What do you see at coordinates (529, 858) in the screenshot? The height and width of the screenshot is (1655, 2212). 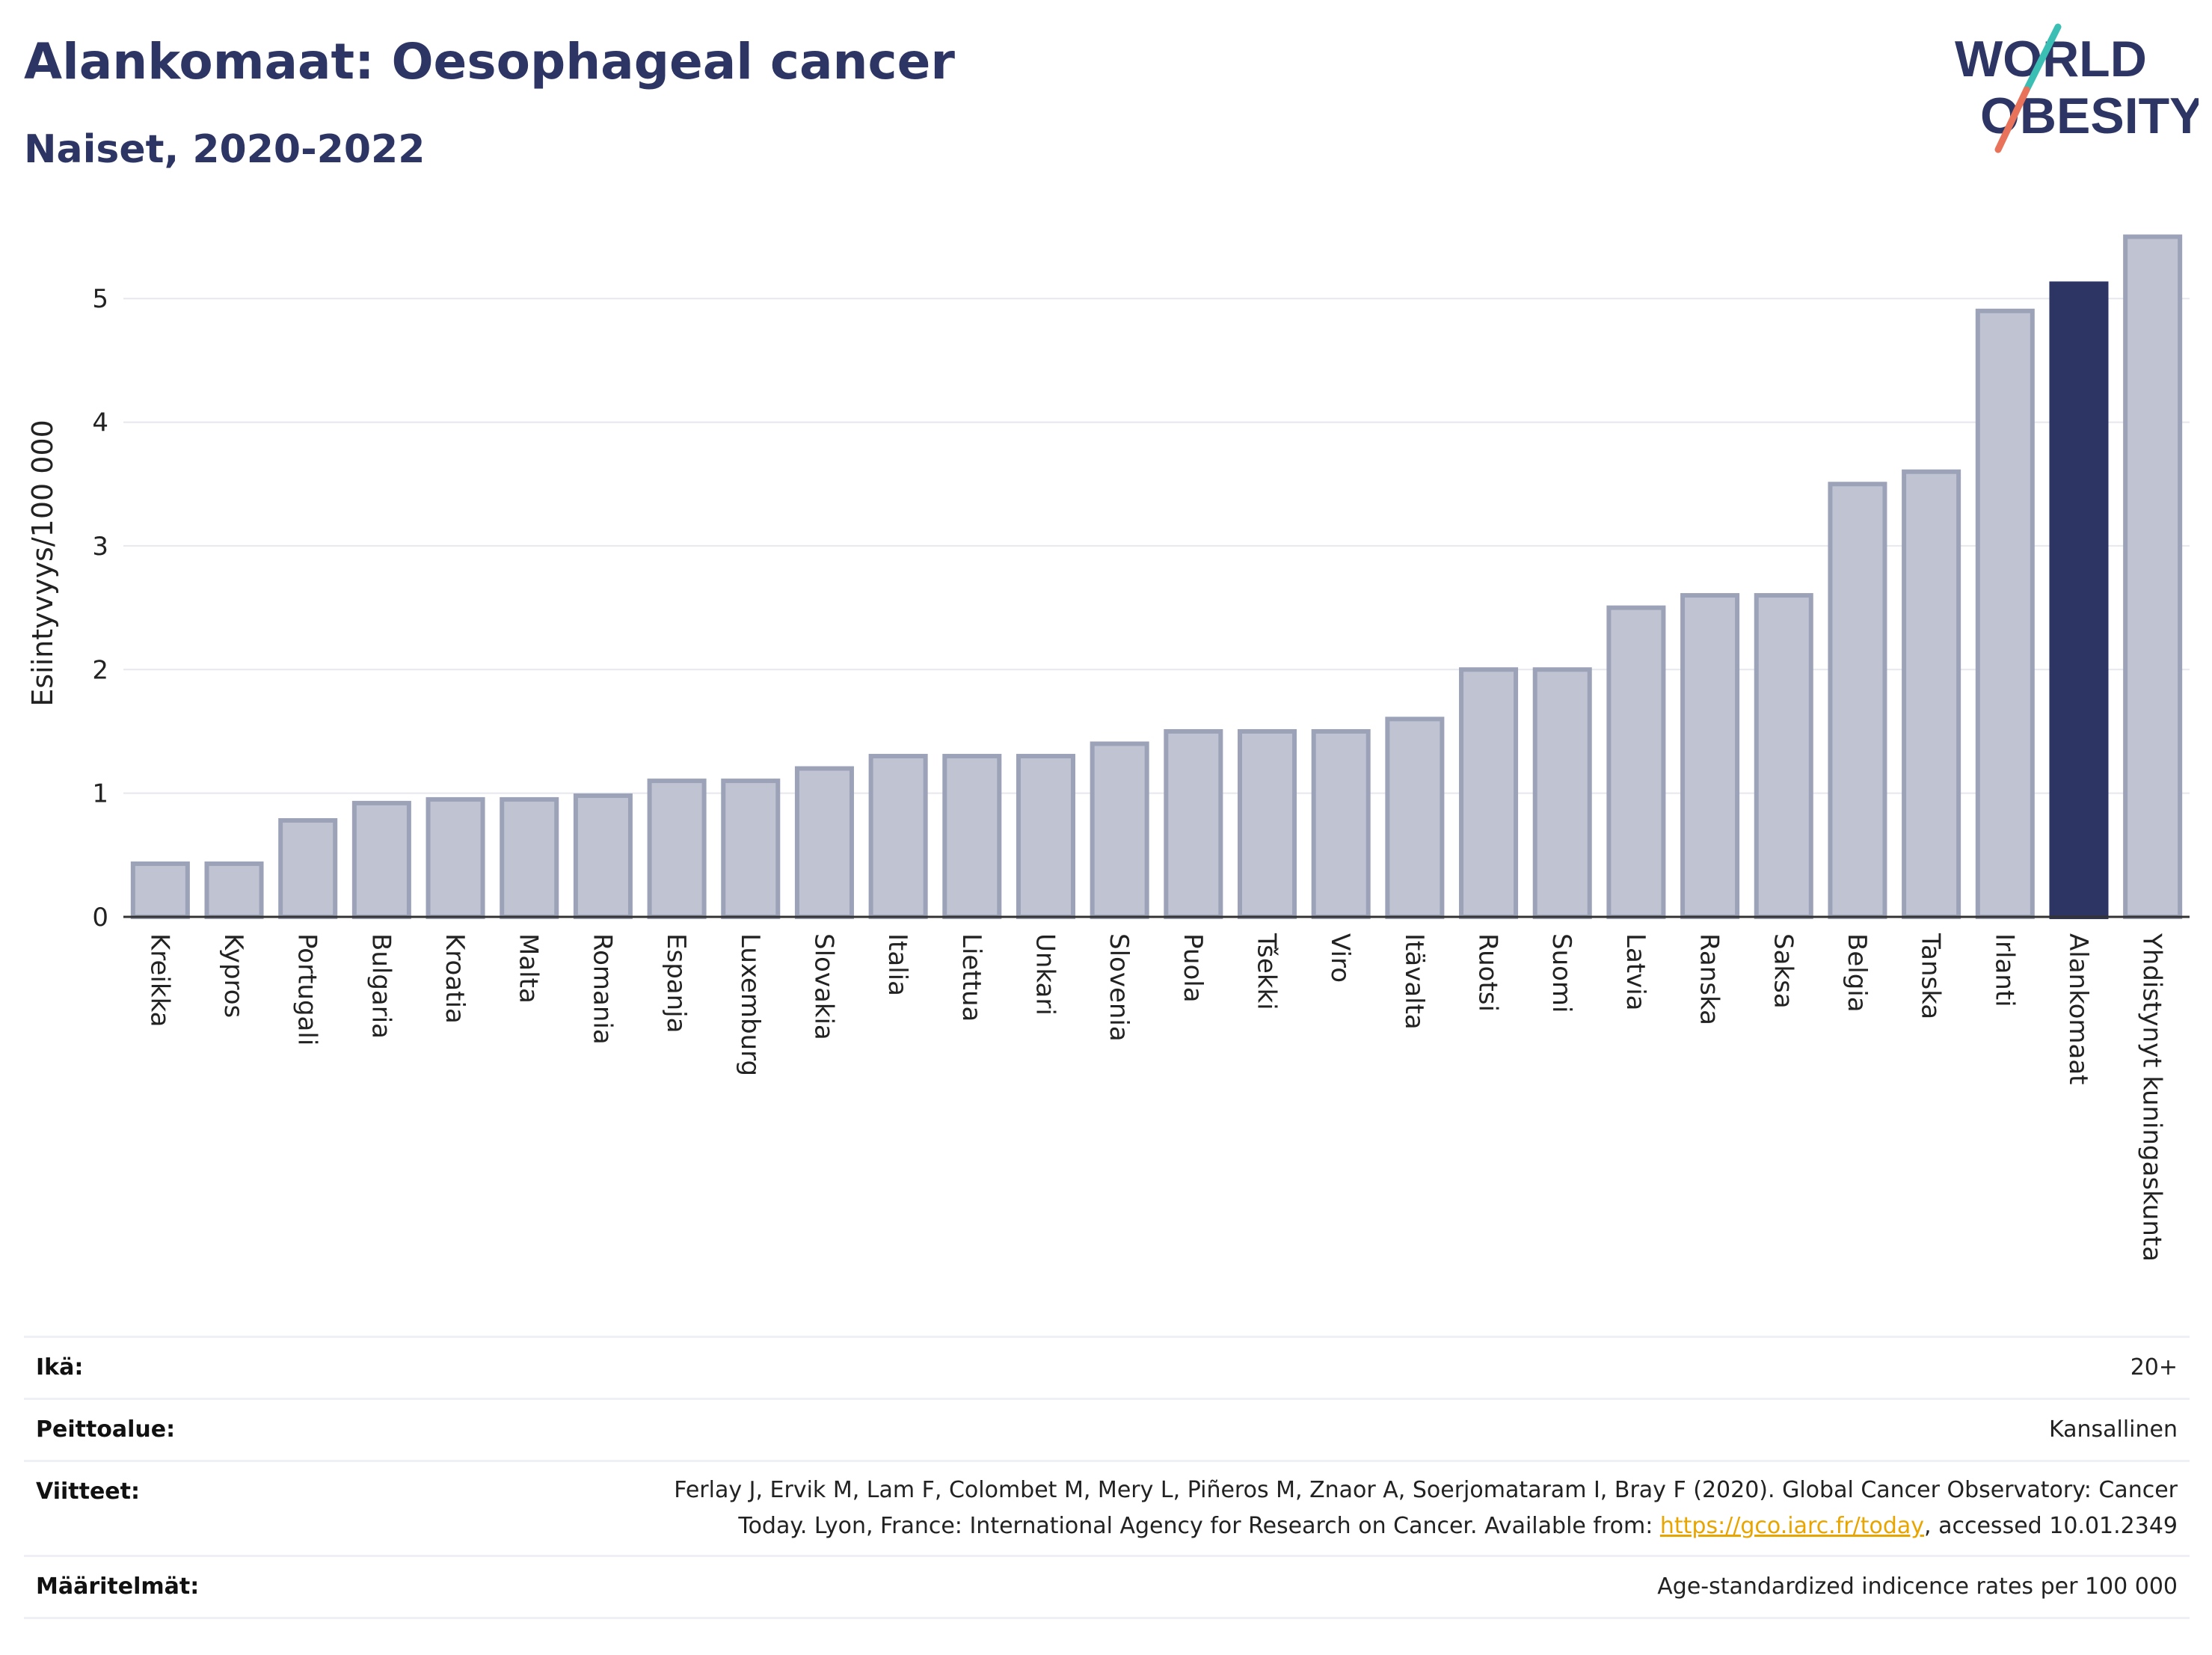 I see `bar-malta` at bounding box center [529, 858].